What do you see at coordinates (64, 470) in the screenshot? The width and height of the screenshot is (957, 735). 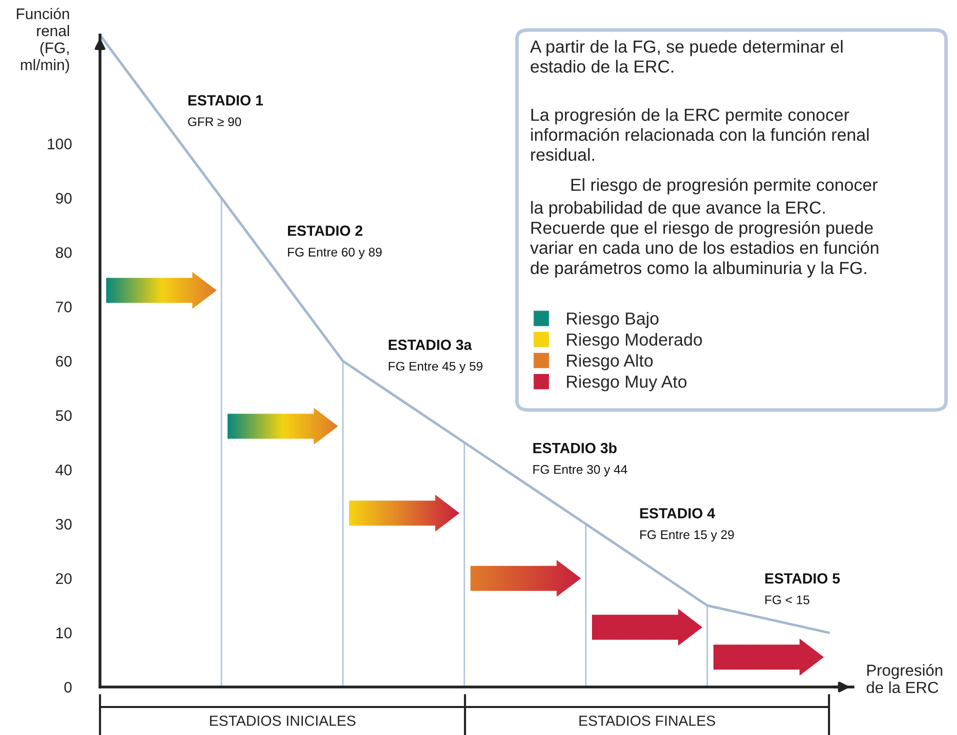 I see `y-tick-label: 40` at bounding box center [64, 470].